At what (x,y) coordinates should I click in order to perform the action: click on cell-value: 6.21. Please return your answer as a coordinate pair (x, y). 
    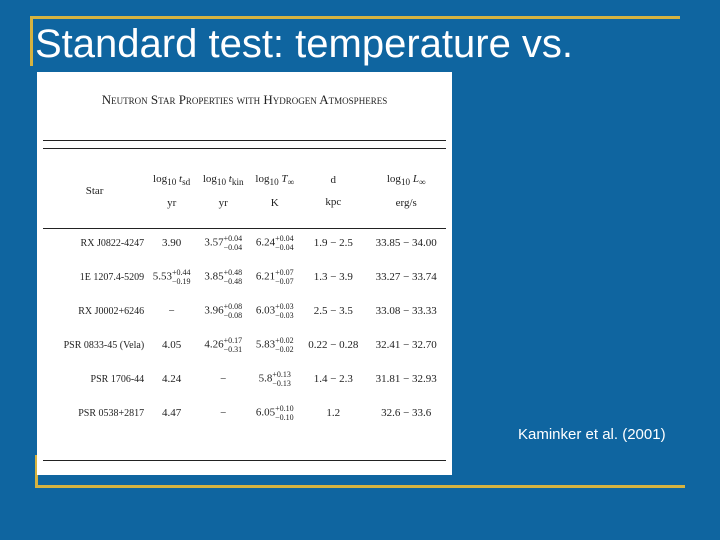
    Looking at the image, I should click on (265, 276).